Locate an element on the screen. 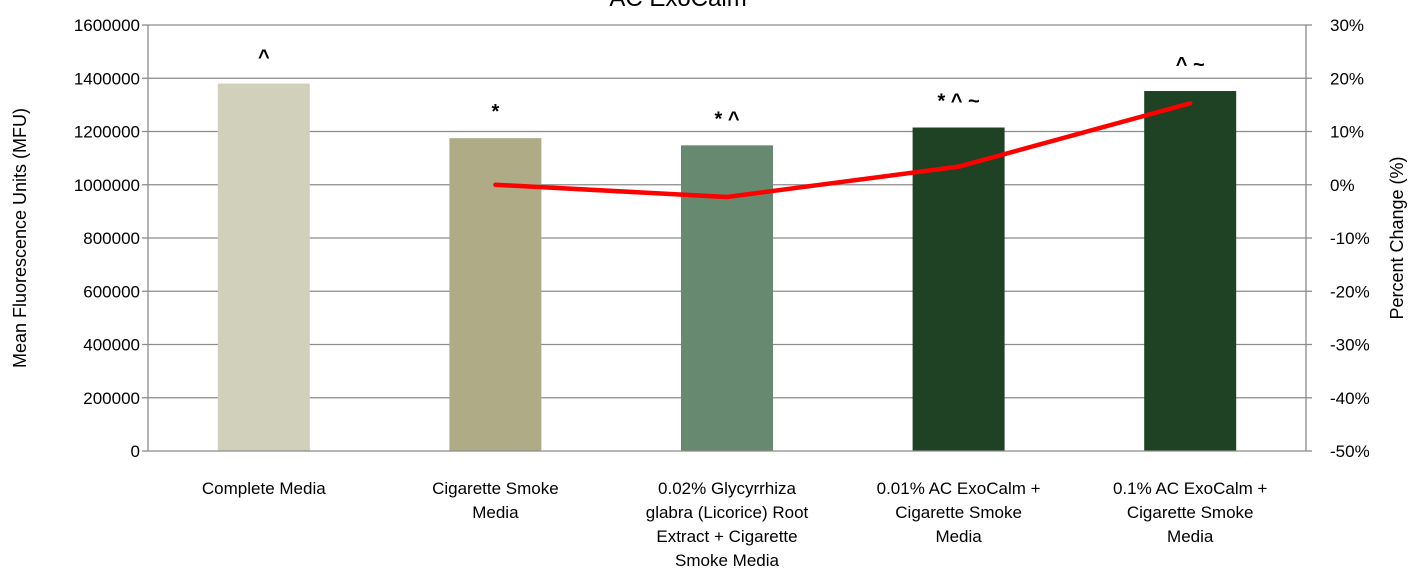  y-tick-label: 0 is located at coordinates (135, 451).